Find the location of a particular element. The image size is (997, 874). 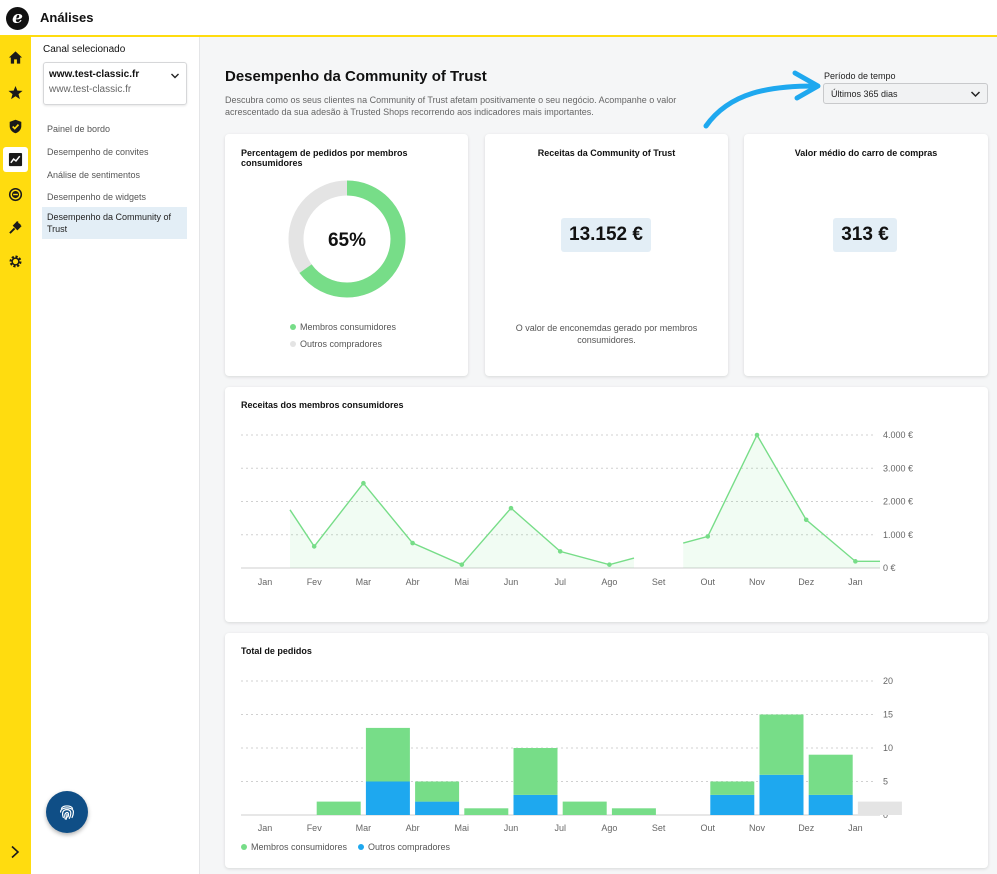

y-tick-label: 1.000 € is located at coordinates (898, 535).